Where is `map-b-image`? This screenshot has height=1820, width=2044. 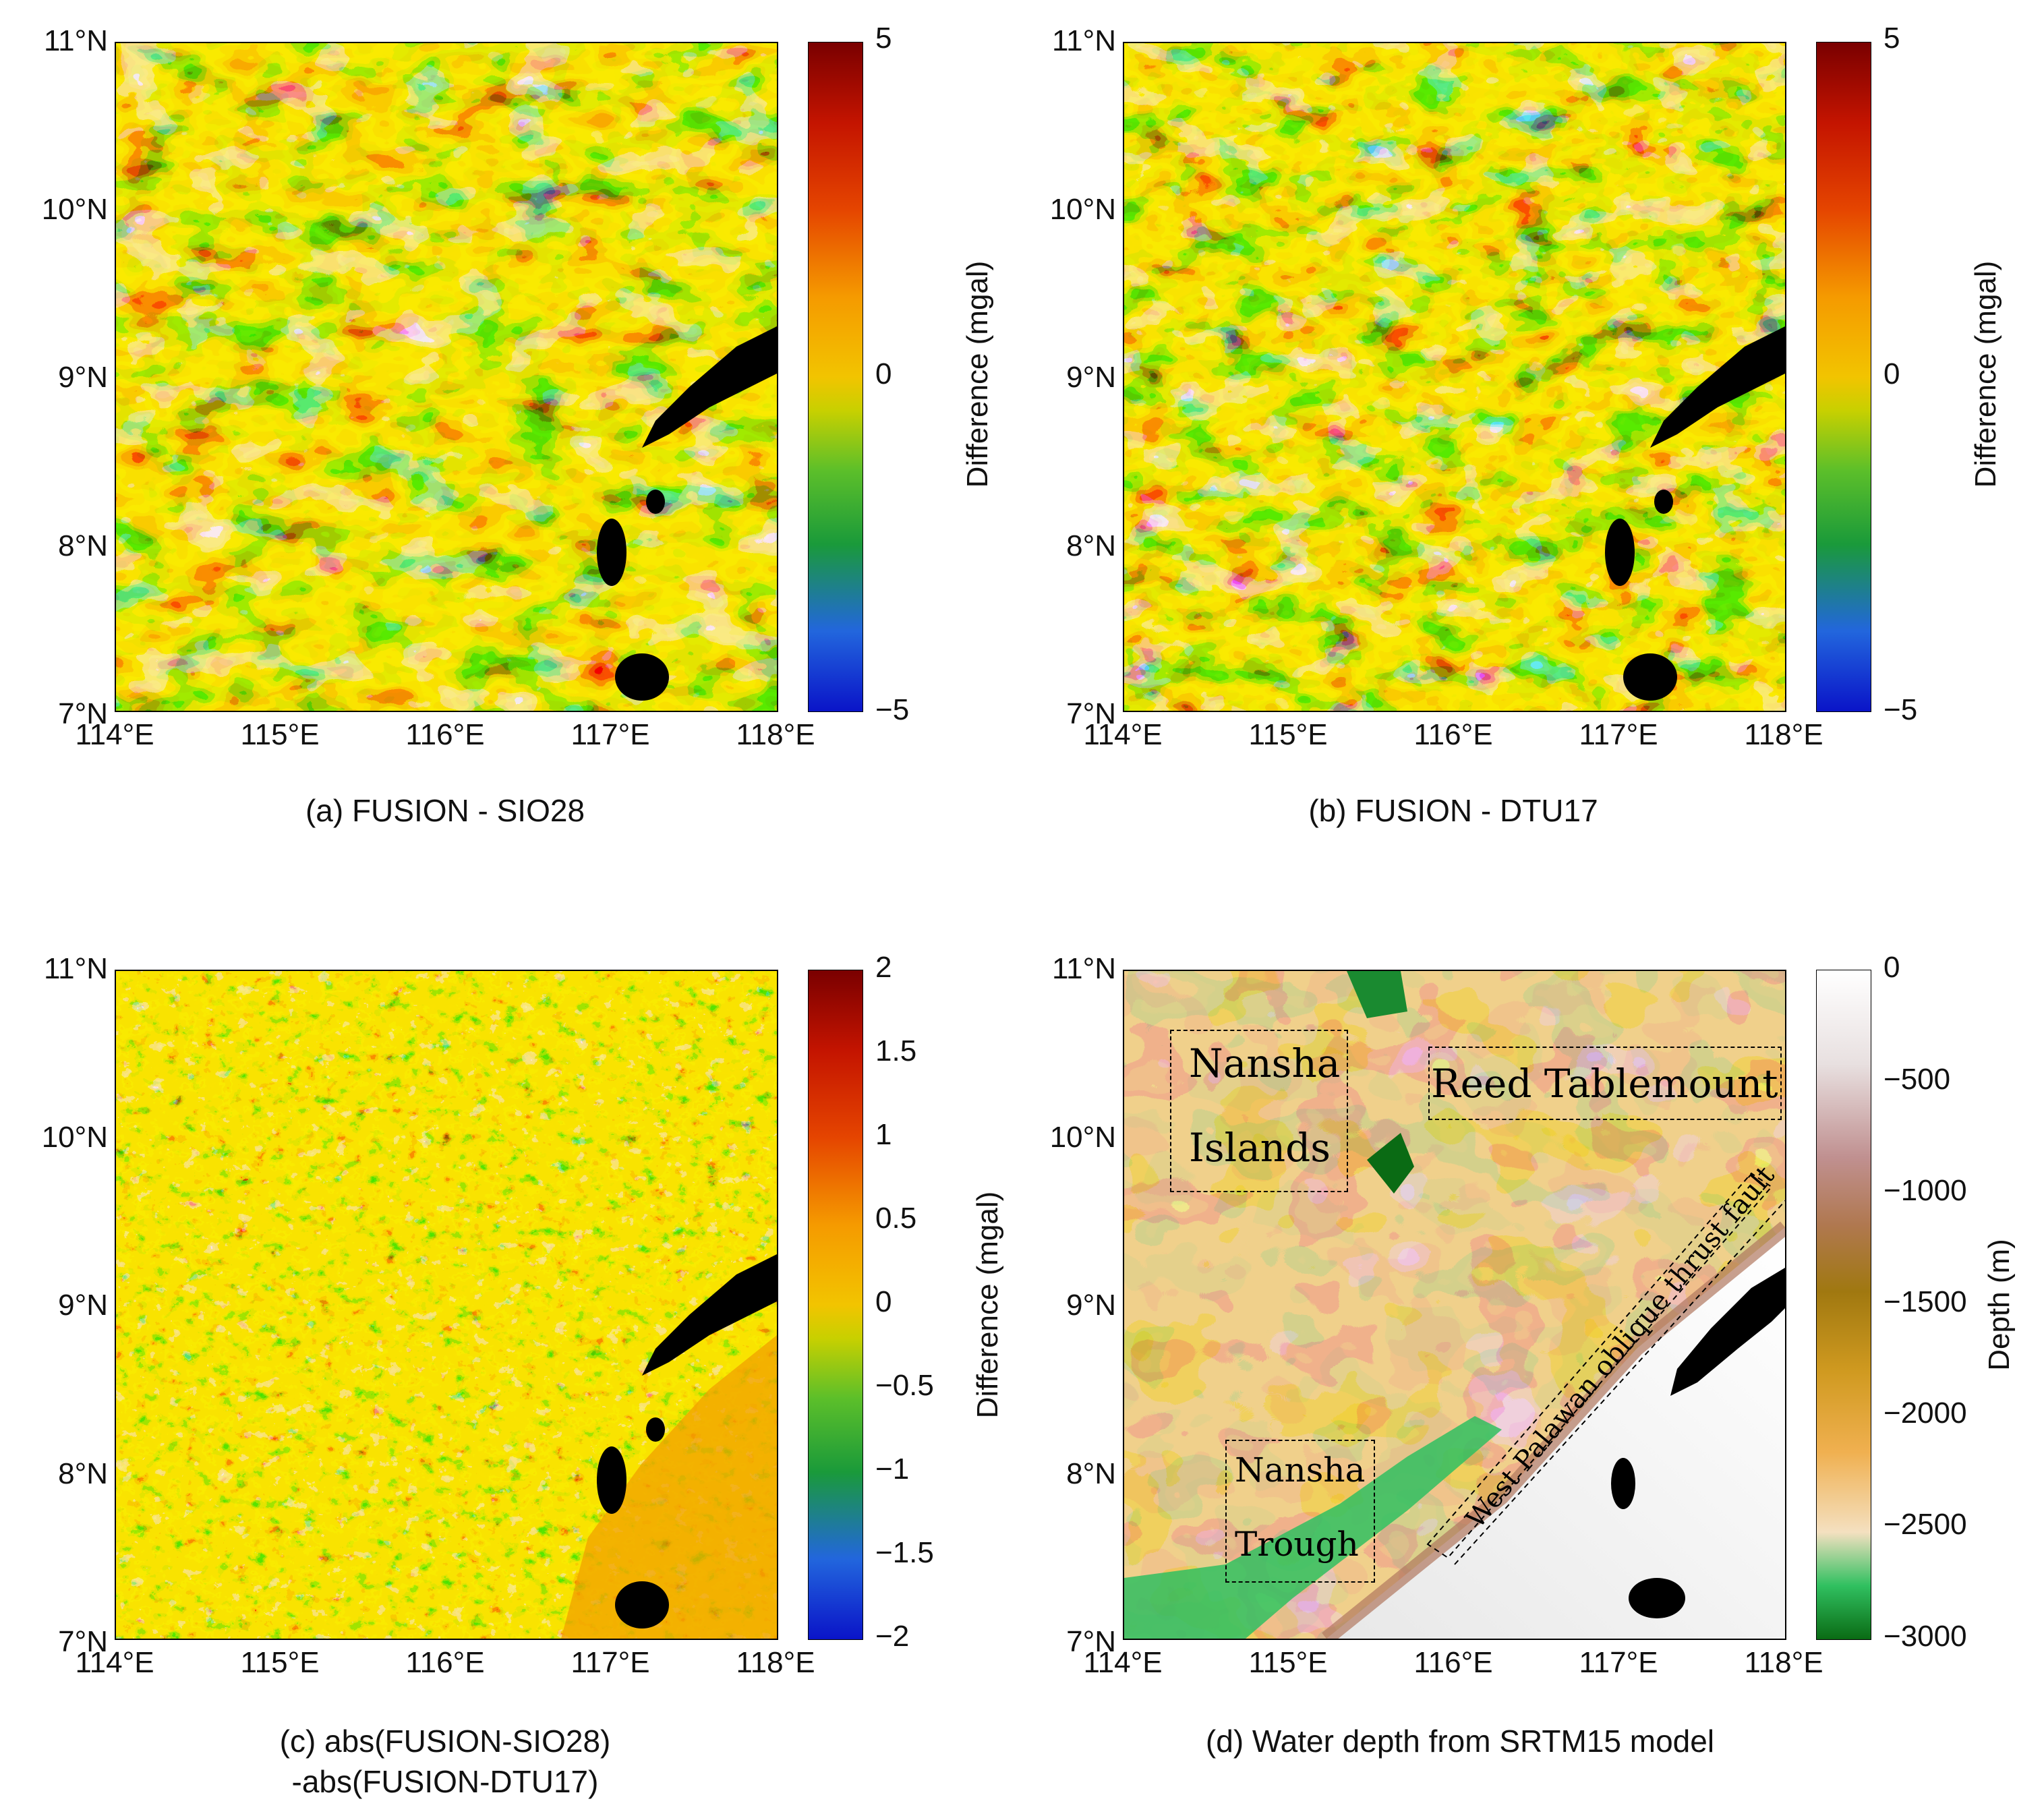 map-b-image is located at coordinates (1454, 377).